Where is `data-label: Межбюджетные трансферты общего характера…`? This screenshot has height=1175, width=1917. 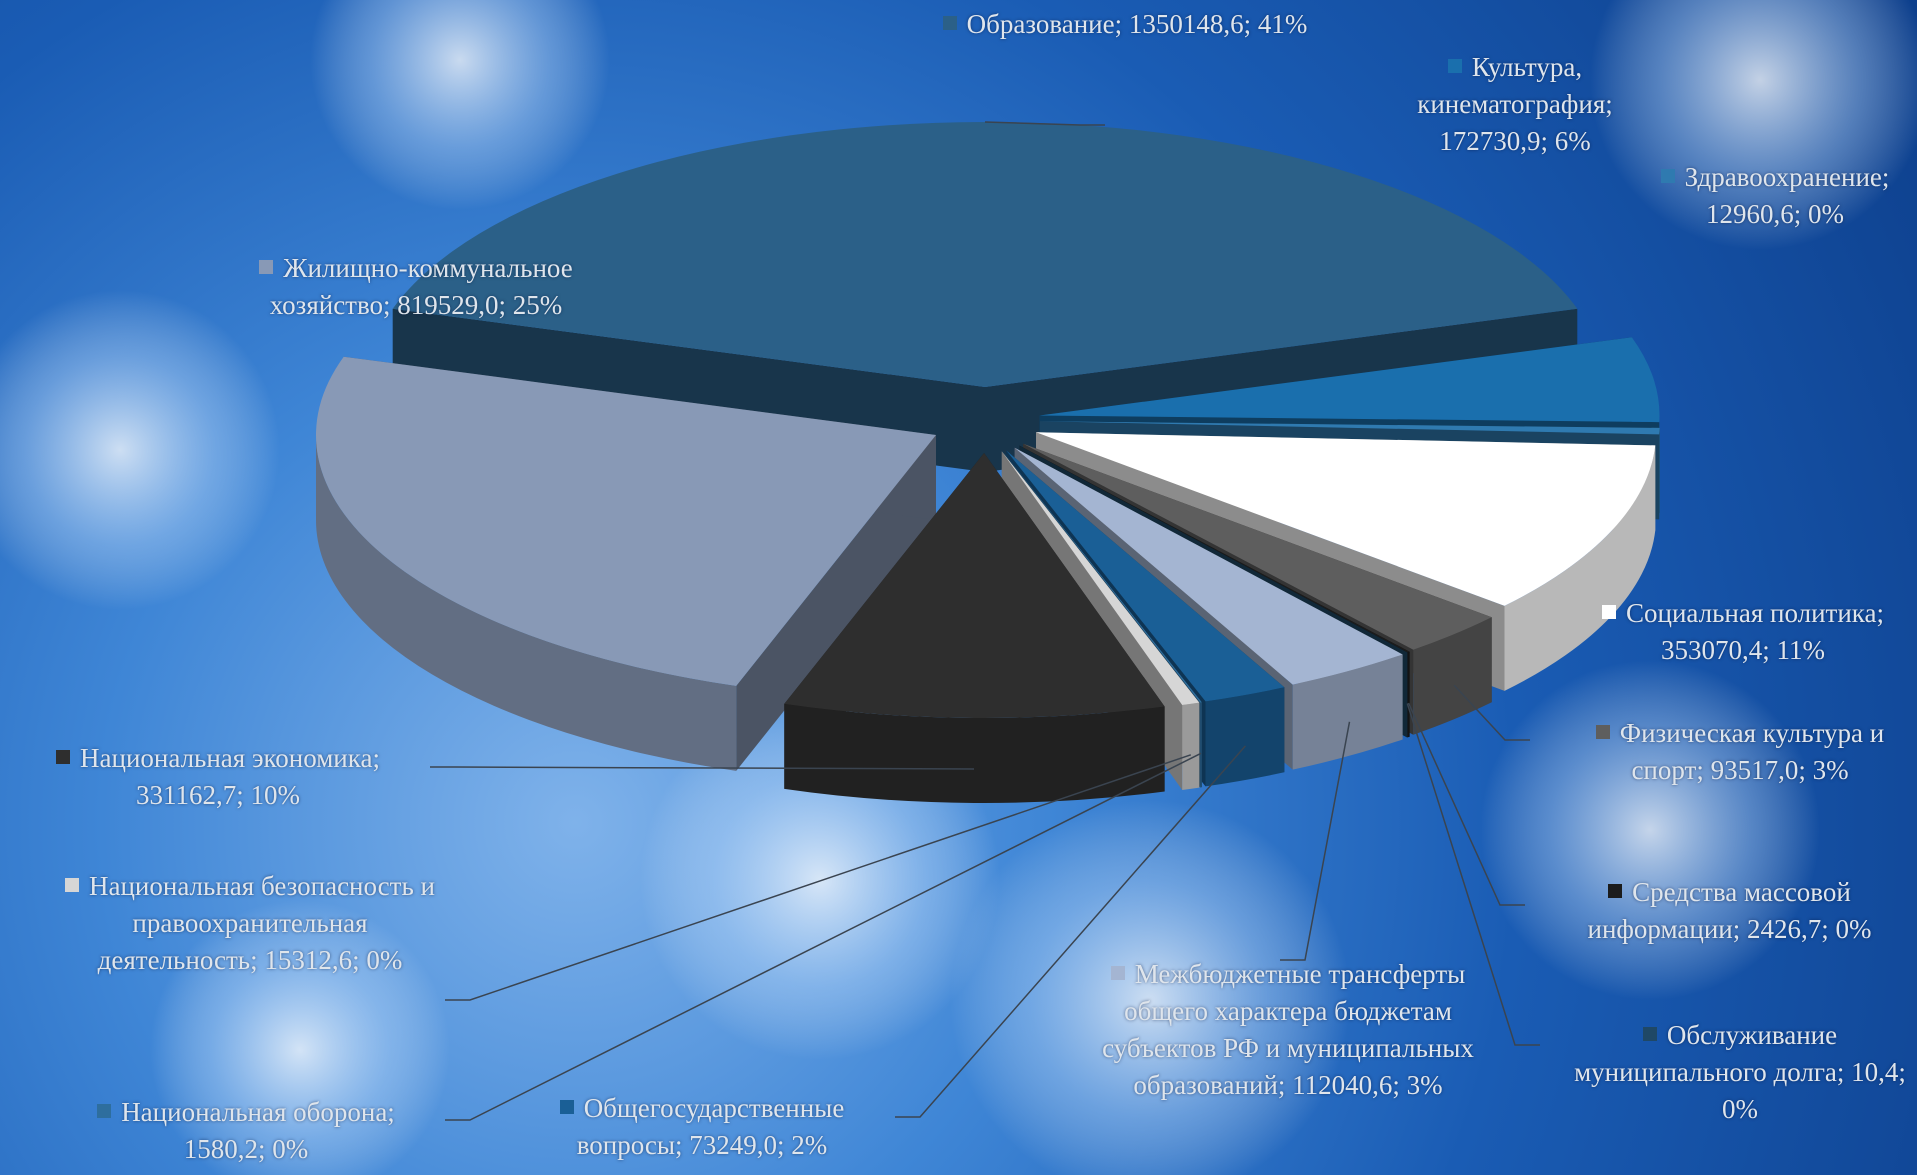
data-label: Межбюджетные трансферты общего характера… is located at coordinates (1288, 1030).